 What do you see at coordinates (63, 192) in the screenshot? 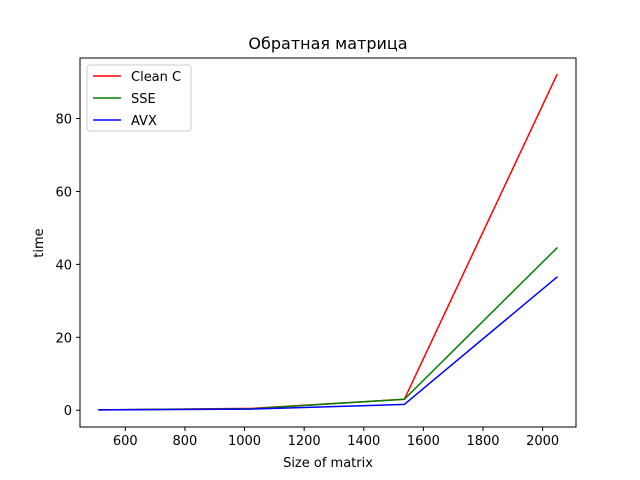
I see `y-tick-label: 60` at bounding box center [63, 192].